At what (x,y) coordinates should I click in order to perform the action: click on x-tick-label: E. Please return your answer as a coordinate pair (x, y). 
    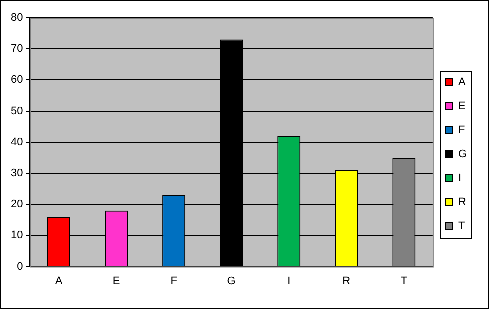
    Looking at the image, I should click on (116, 281).